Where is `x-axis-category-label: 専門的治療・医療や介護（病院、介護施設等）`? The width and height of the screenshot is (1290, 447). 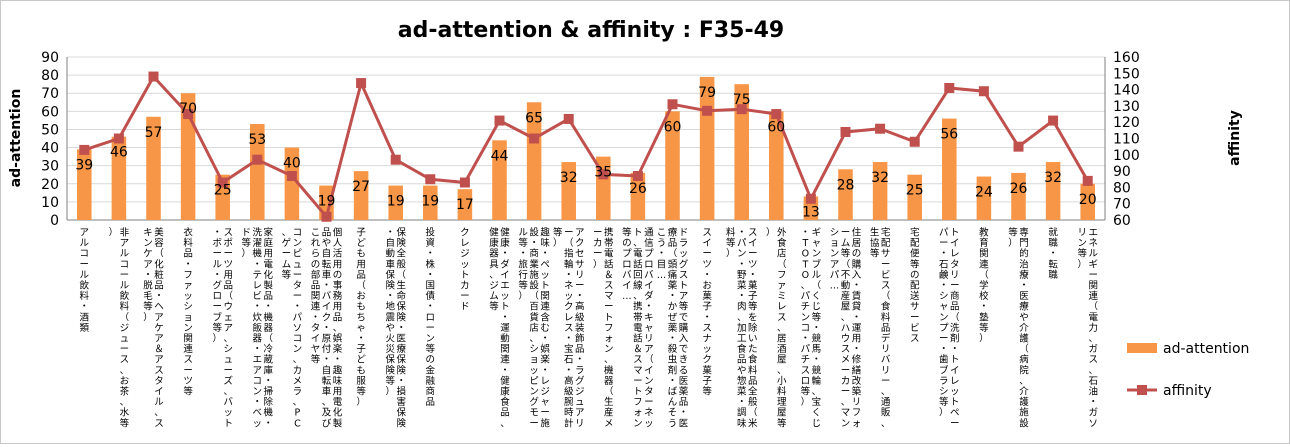
x-axis-category-label: 専門的治療・医療や介護（病院、介護施設等） is located at coordinates (1018, 328).